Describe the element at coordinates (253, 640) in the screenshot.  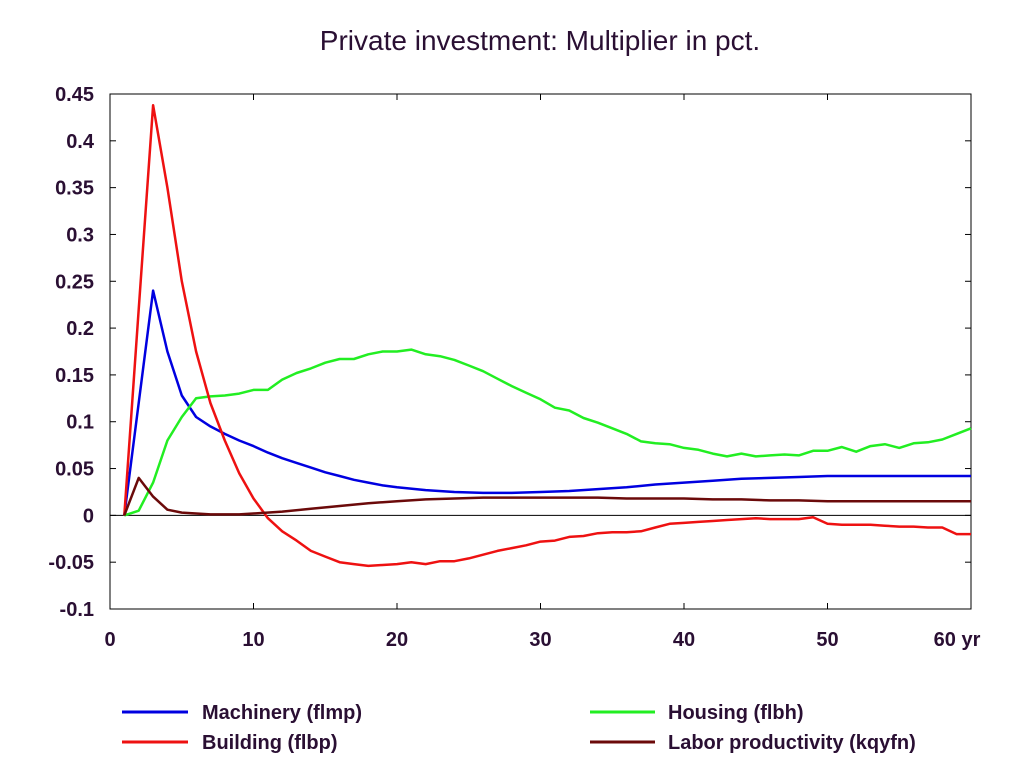
I see `x-tick-label: 10` at that location.